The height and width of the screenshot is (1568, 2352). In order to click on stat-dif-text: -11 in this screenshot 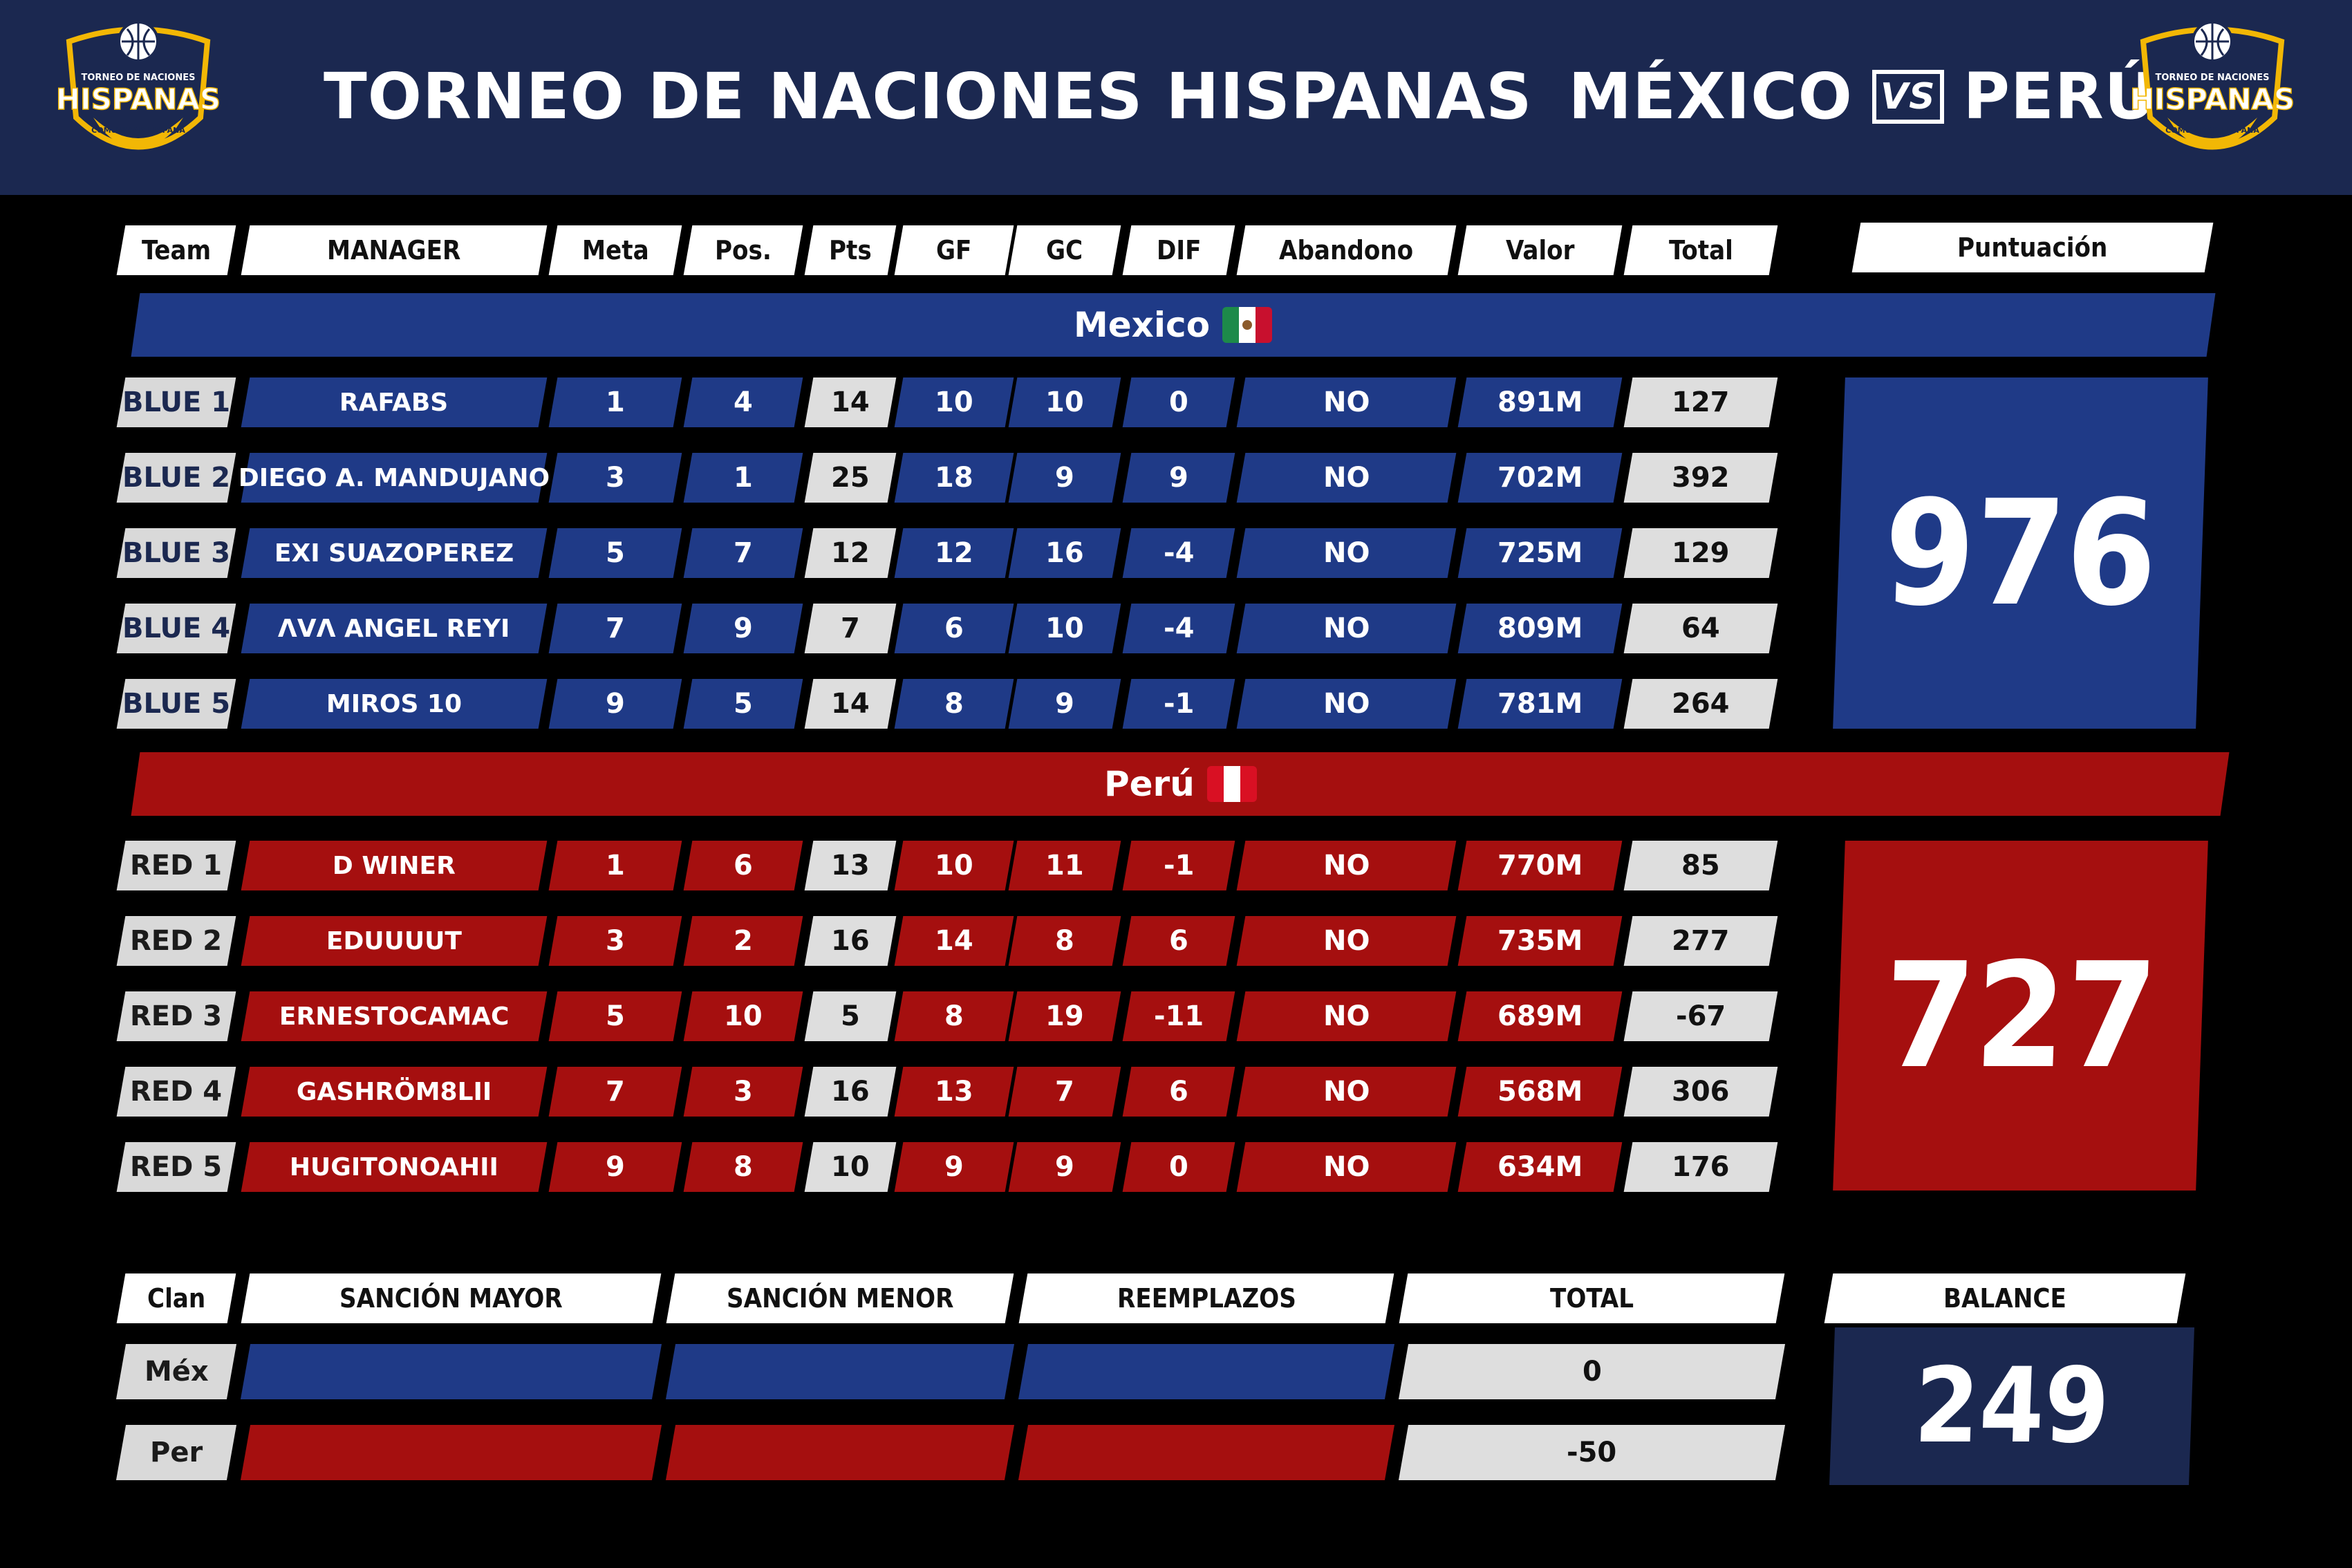, I will do `click(1178, 1016)`.